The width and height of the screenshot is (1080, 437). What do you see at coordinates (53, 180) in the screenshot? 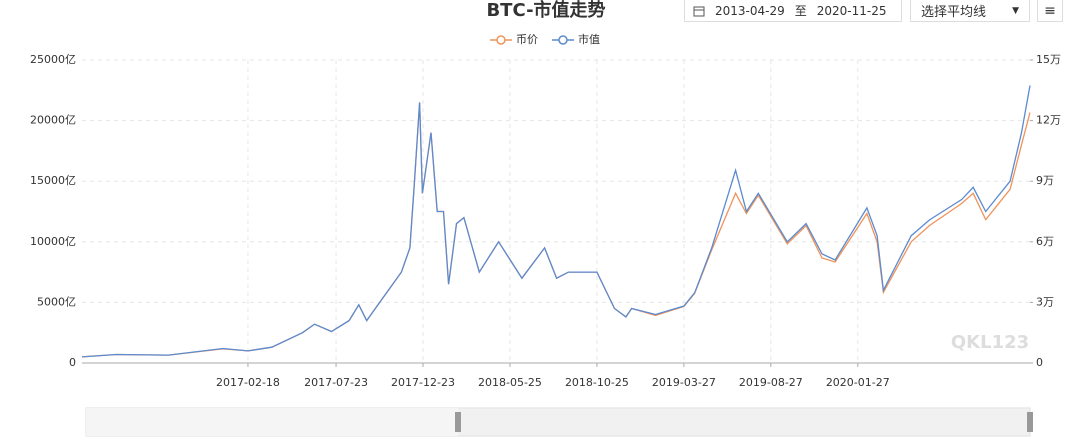
I see `y-tick-label: 15000亿` at bounding box center [53, 180].